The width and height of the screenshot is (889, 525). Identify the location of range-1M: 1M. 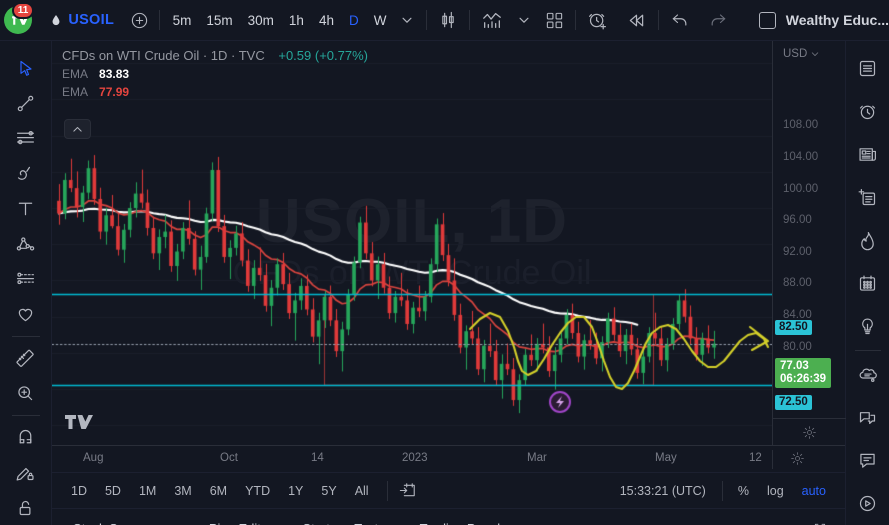
(147, 490).